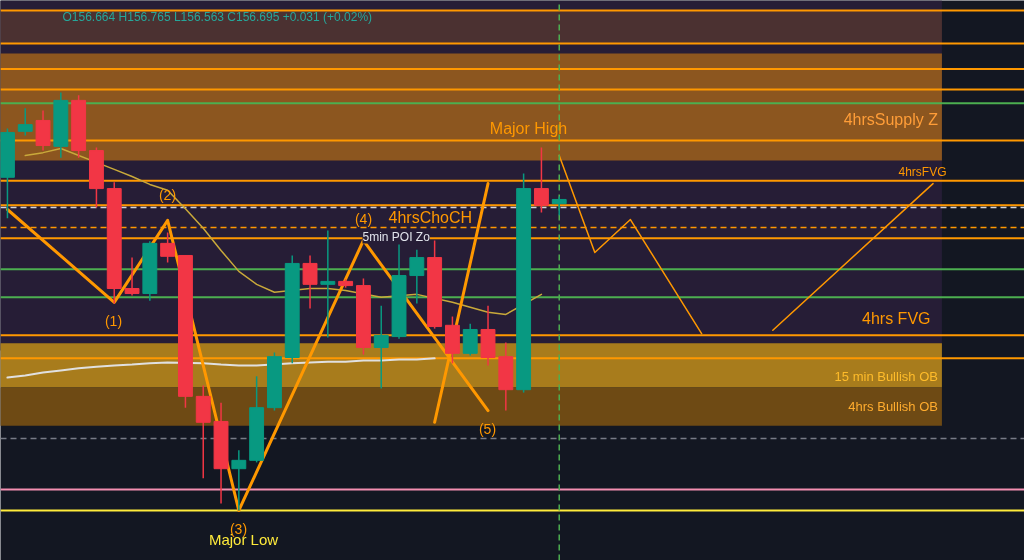  I want to click on text: O156.664 H156.765 L156.563 C156.695 +0.031 (+0.02%), so click(217, 16).